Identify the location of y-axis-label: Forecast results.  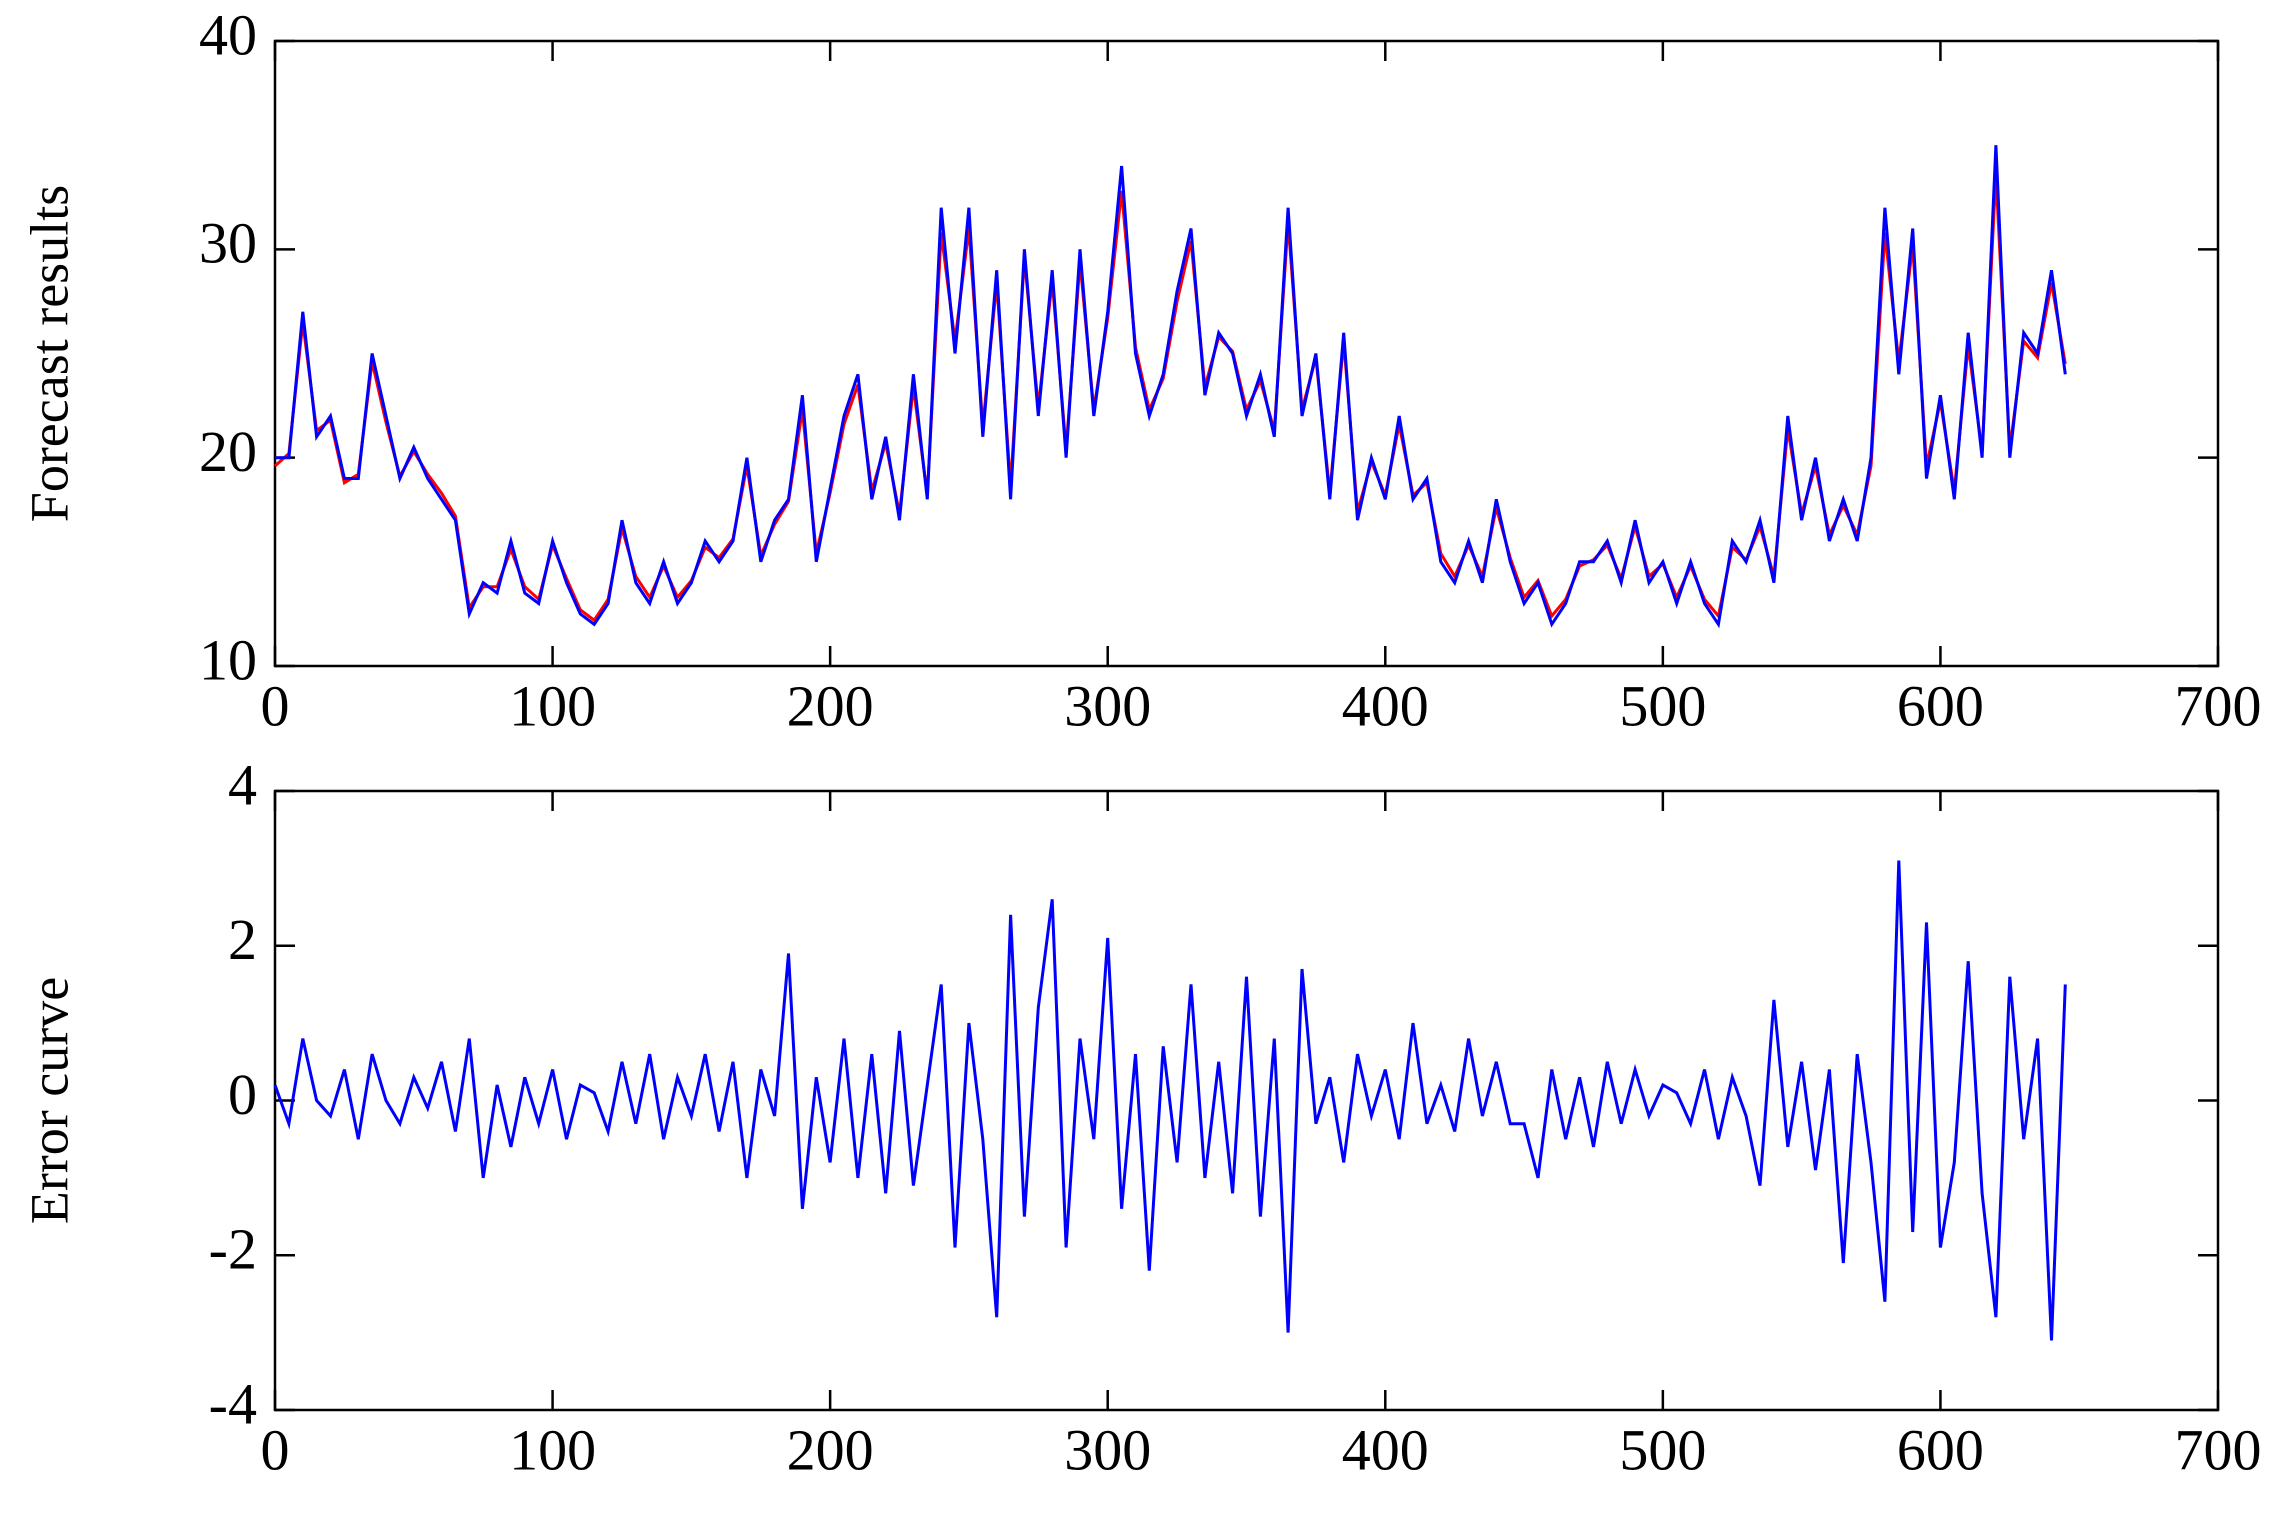
(49, 353).